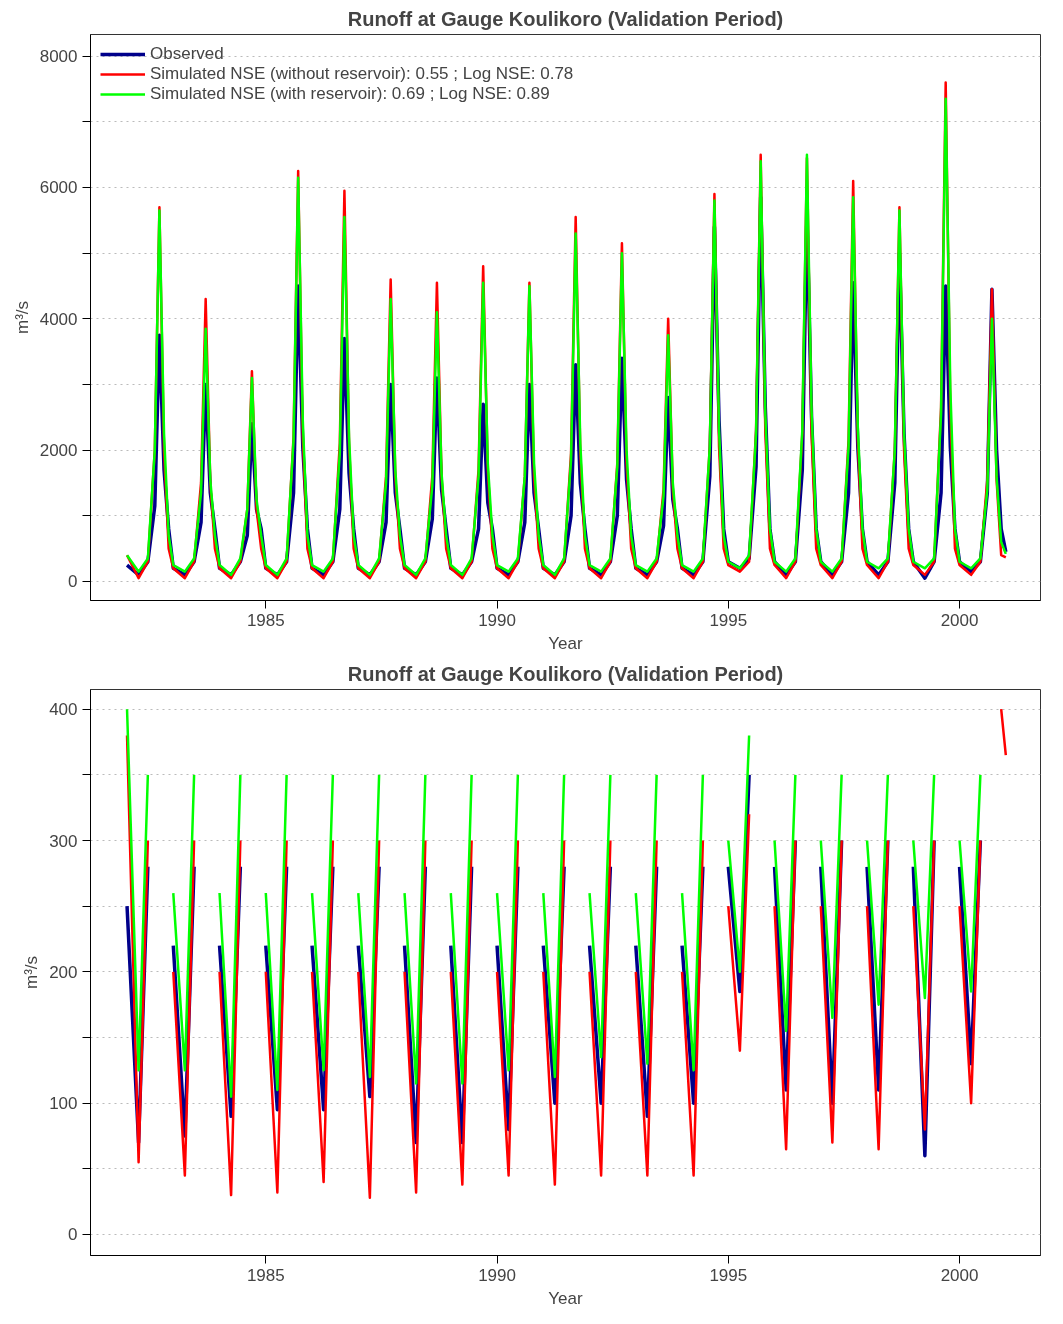 The image size is (1063, 1324). Describe the element at coordinates (350, 94) in the screenshot. I see `legend-label: Simulated NSE (with reservoir): 0.69 ; Log NSE: 0.89` at that location.